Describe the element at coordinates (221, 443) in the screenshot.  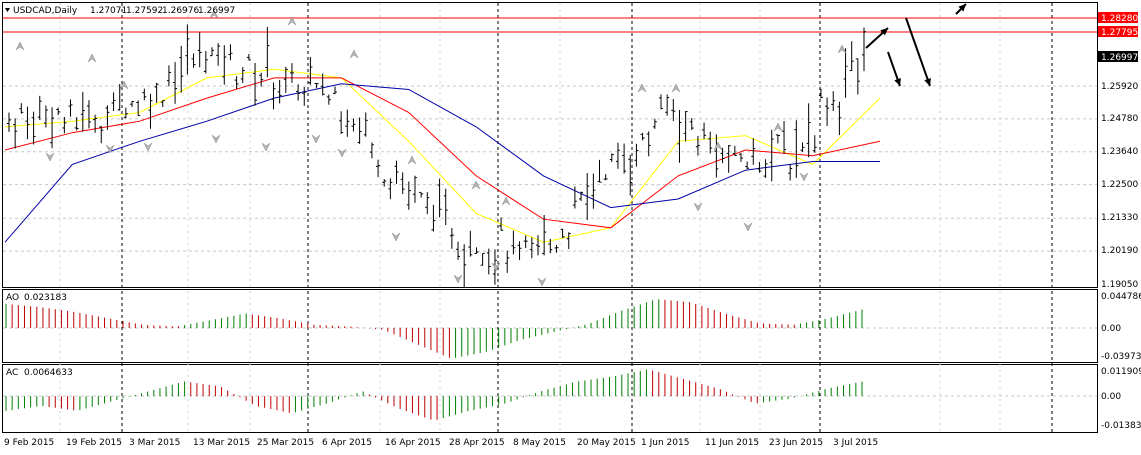
I see `date-label: 13 Mar 2015` at that location.